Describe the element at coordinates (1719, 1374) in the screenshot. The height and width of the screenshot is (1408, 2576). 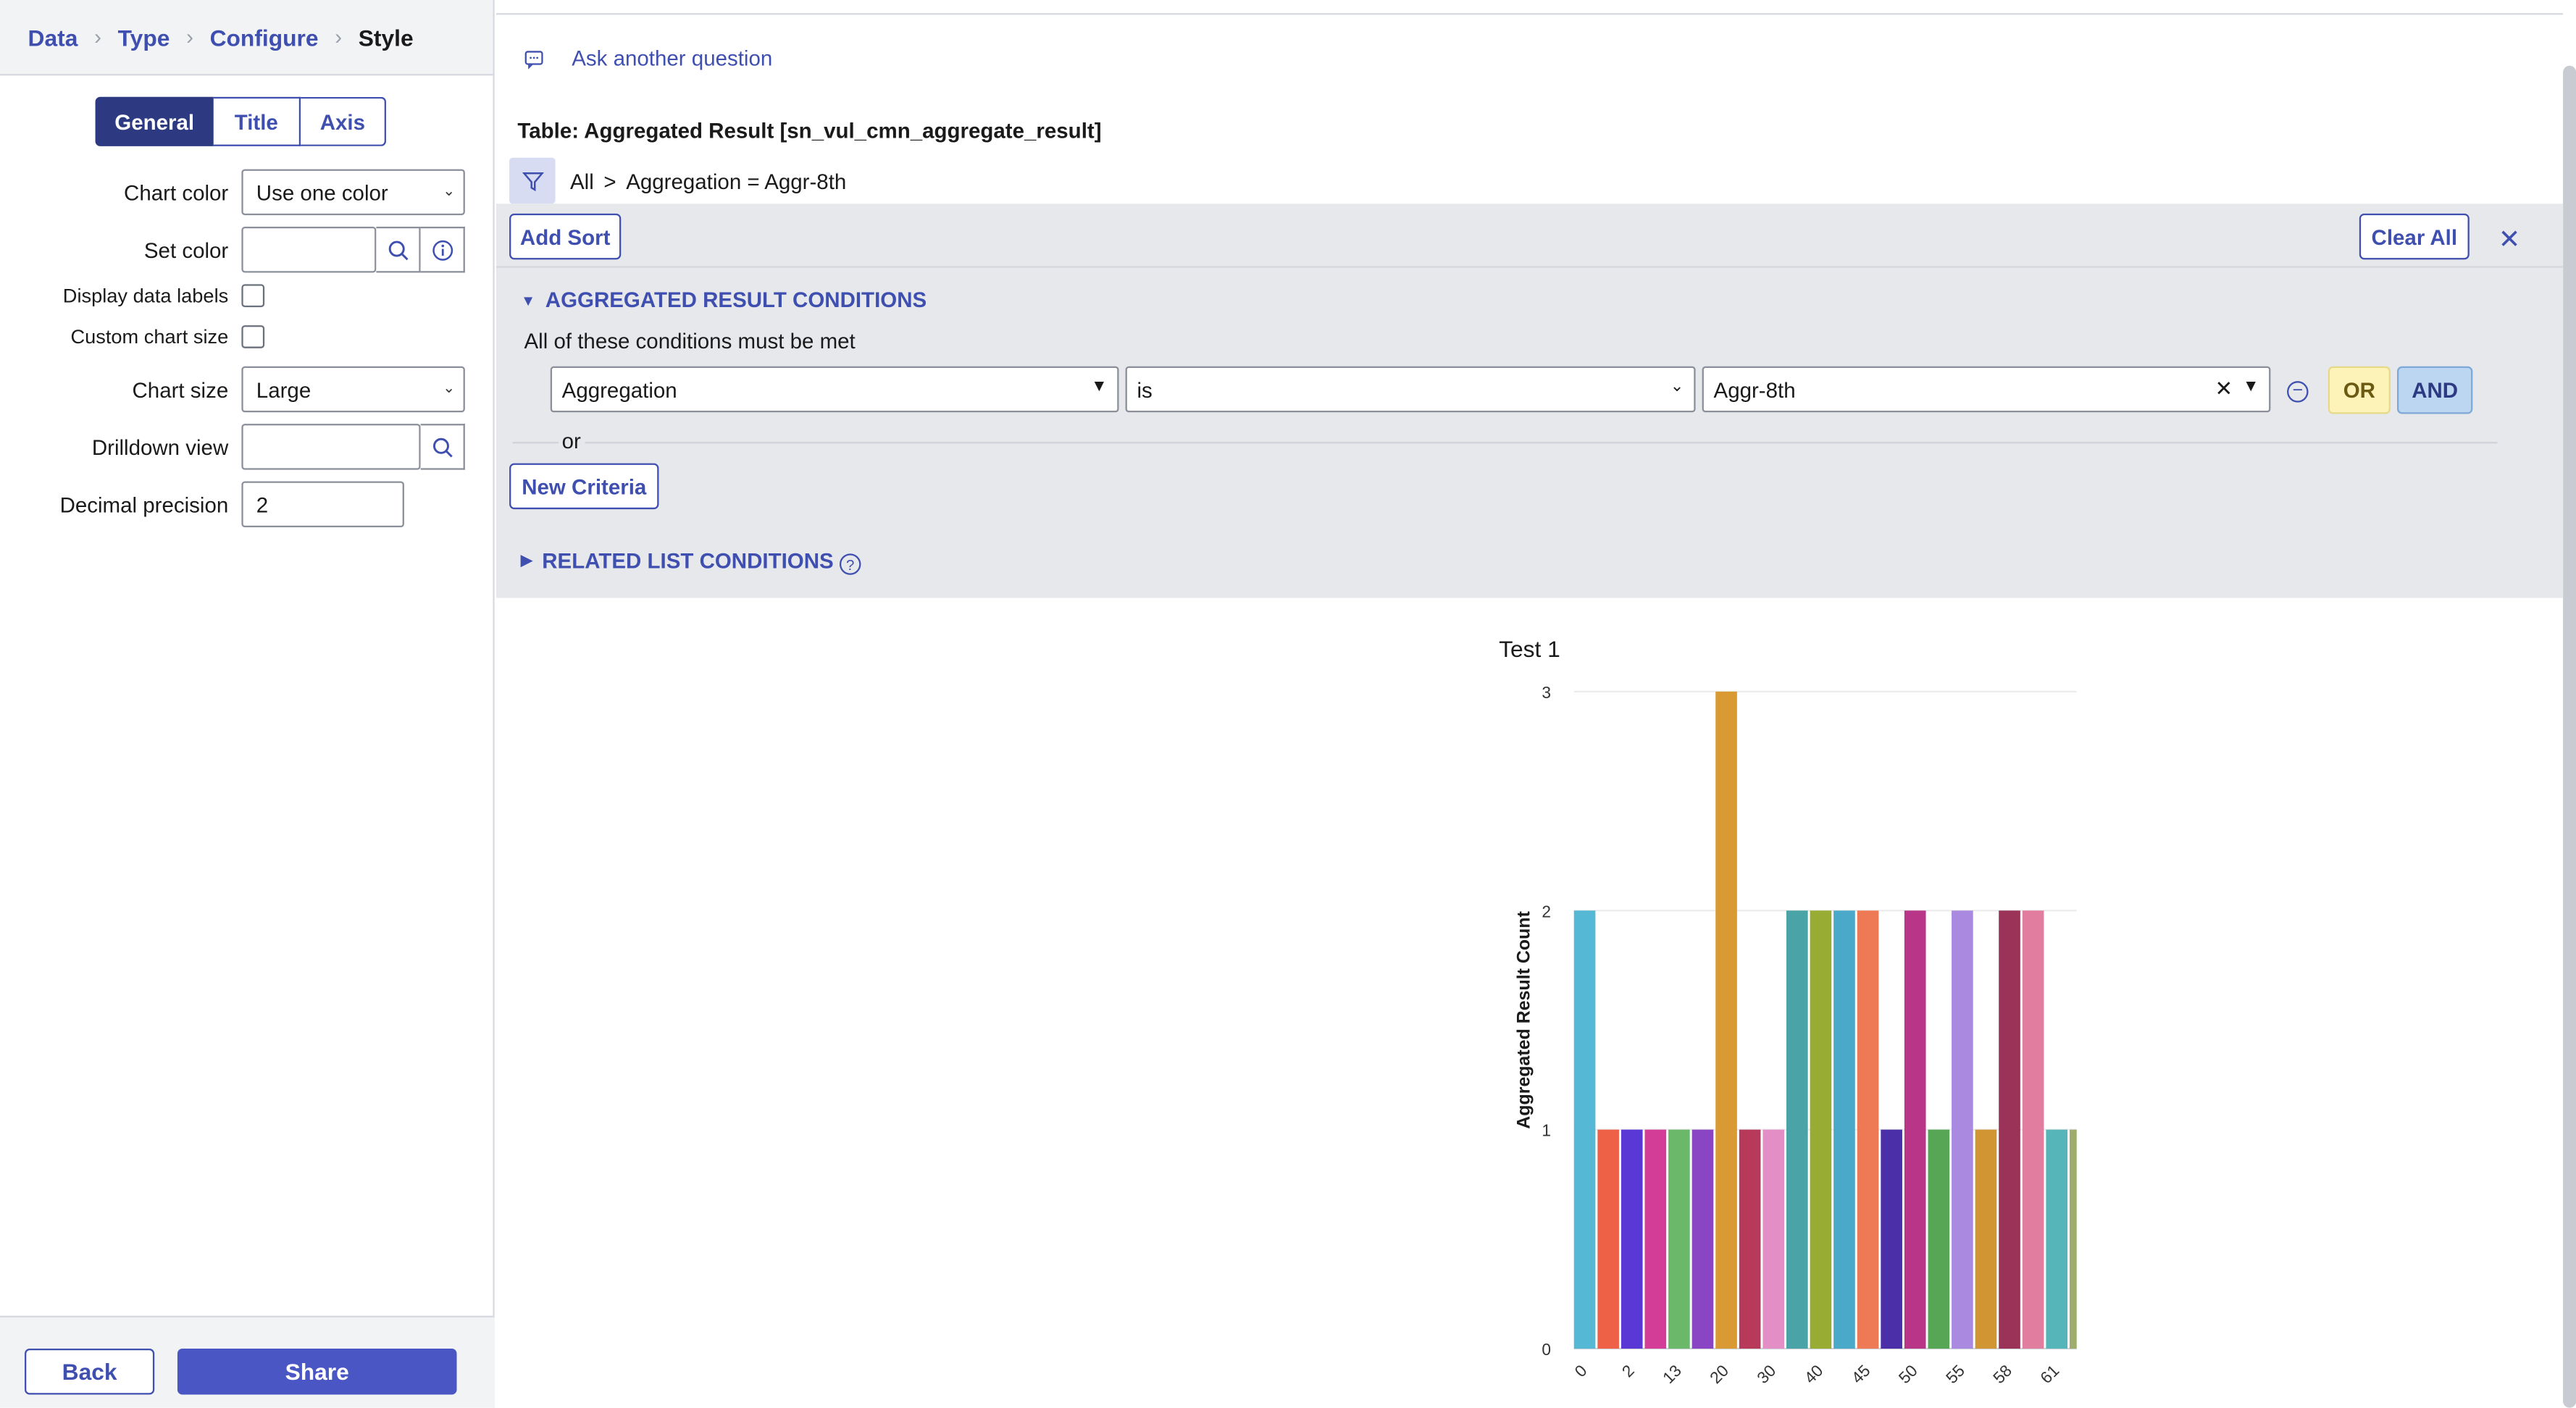
I see `x-tick-label: 20` at that location.